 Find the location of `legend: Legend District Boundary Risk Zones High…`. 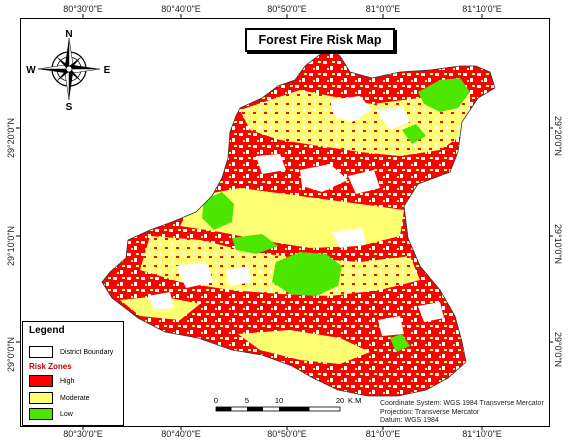

legend: Legend District Boundary Risk Zones High… is located at coordinates (73, 373).